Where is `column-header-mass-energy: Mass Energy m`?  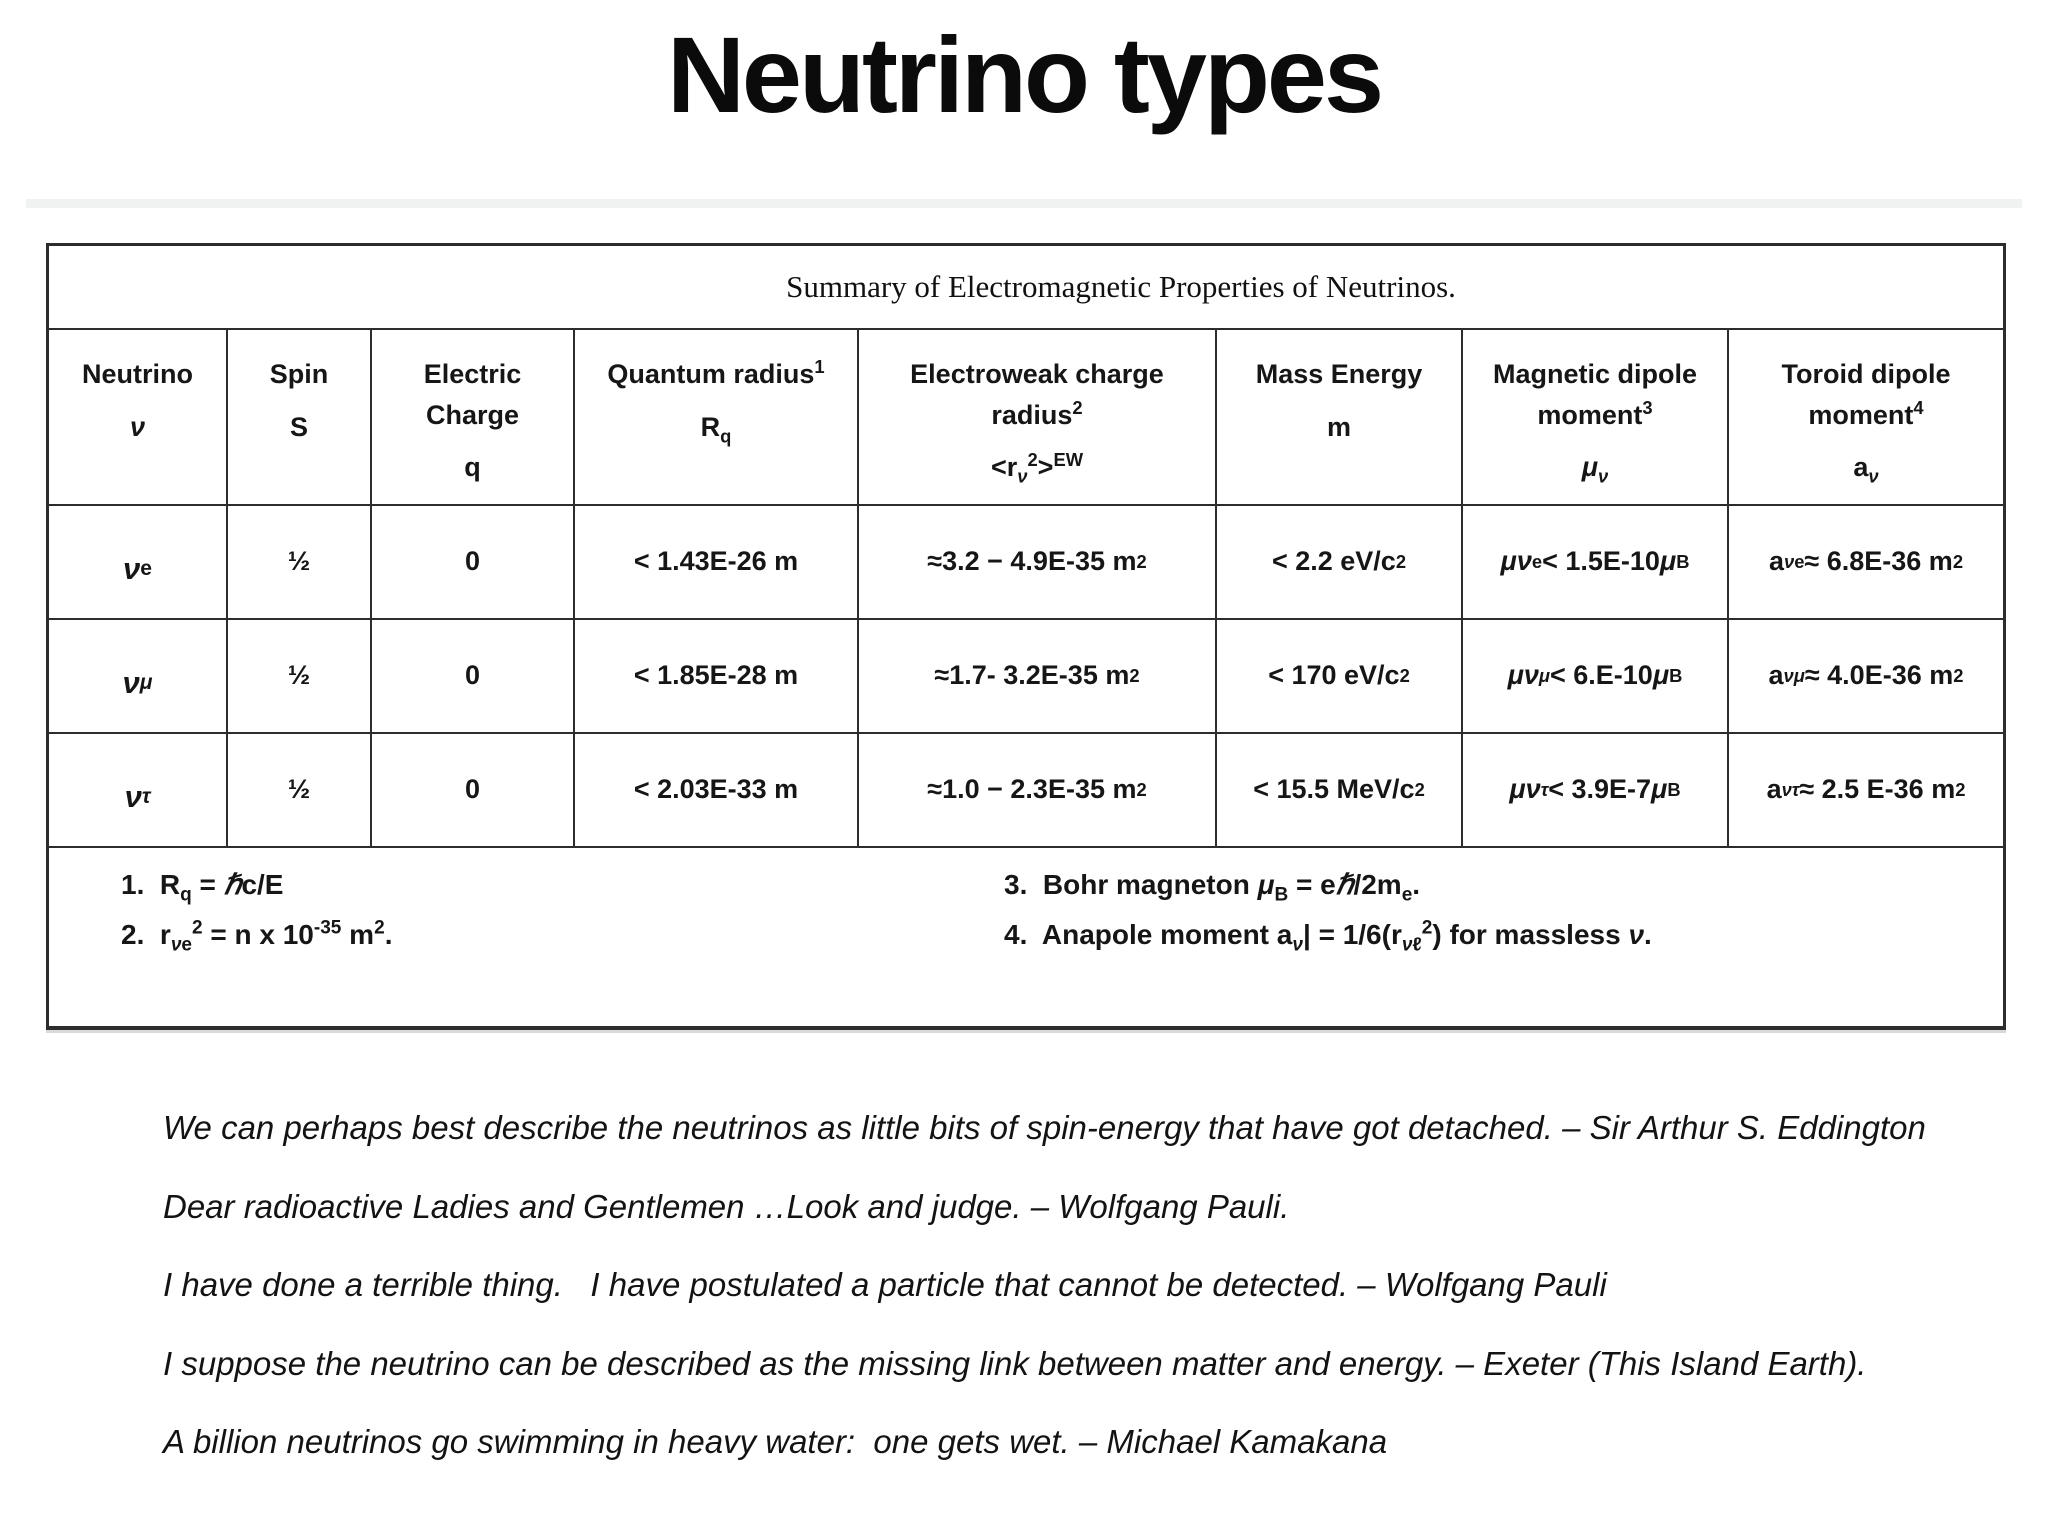 column-header-mass-energy: Mass Energy m is located at coordinates (1340, 418).